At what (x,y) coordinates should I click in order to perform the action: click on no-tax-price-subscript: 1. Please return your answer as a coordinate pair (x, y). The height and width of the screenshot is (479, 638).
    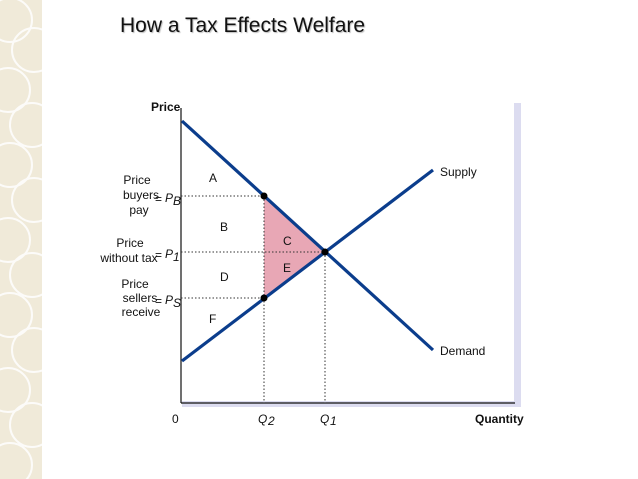
    Looking at the image, I should click on (176, 257).